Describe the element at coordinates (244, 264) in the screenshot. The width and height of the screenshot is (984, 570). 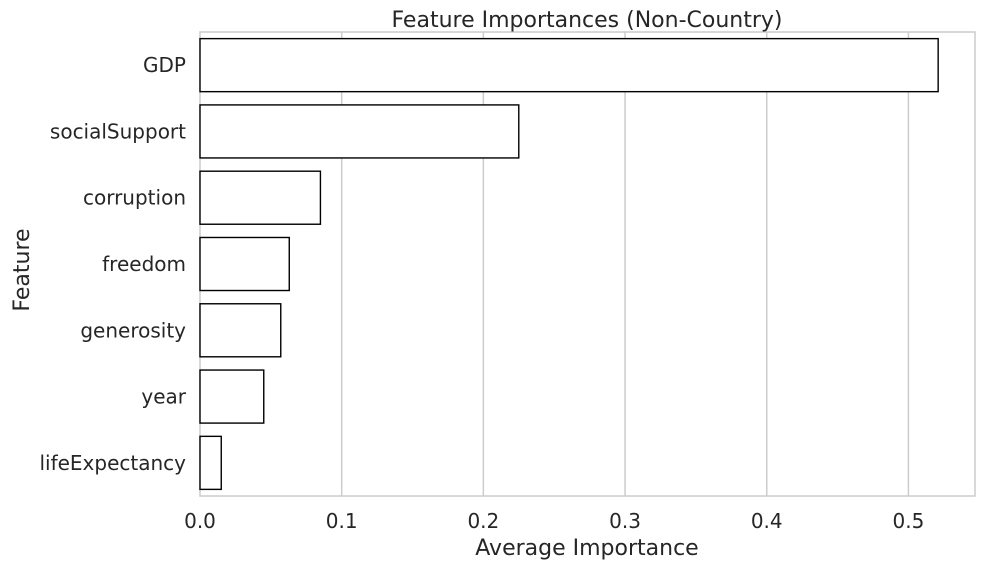
I see `bar-freedom` at that location.